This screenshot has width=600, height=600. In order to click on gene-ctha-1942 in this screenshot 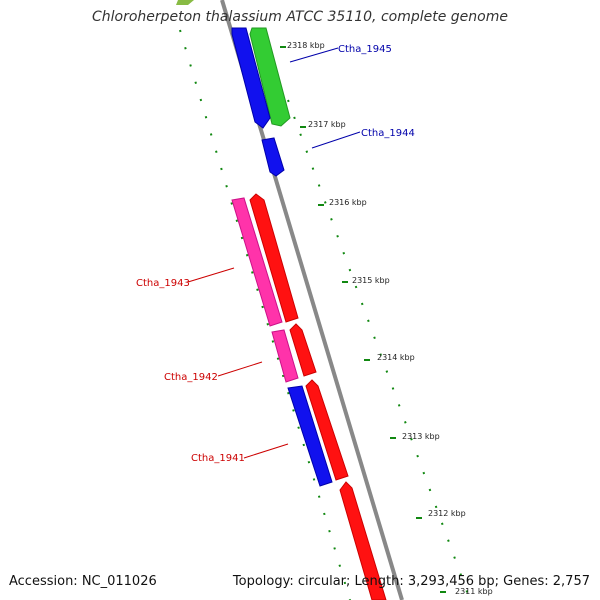, I will do `click(285, 356)`.